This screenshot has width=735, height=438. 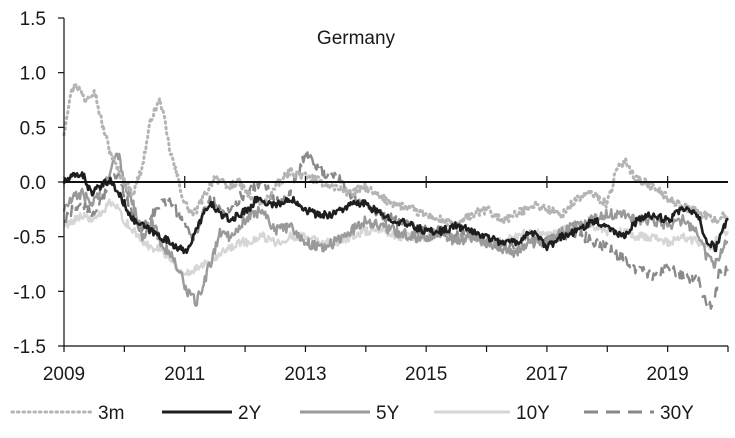 I want to click on x-tick-label: 2009, so click(x=64, y=374).